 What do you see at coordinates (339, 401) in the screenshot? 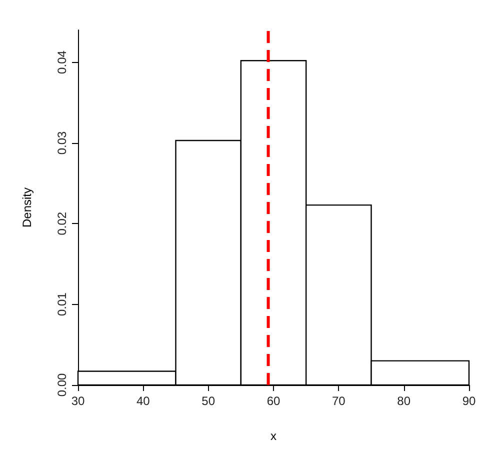
I see `x-tick-label: 70` at bounding box center [339, 401].